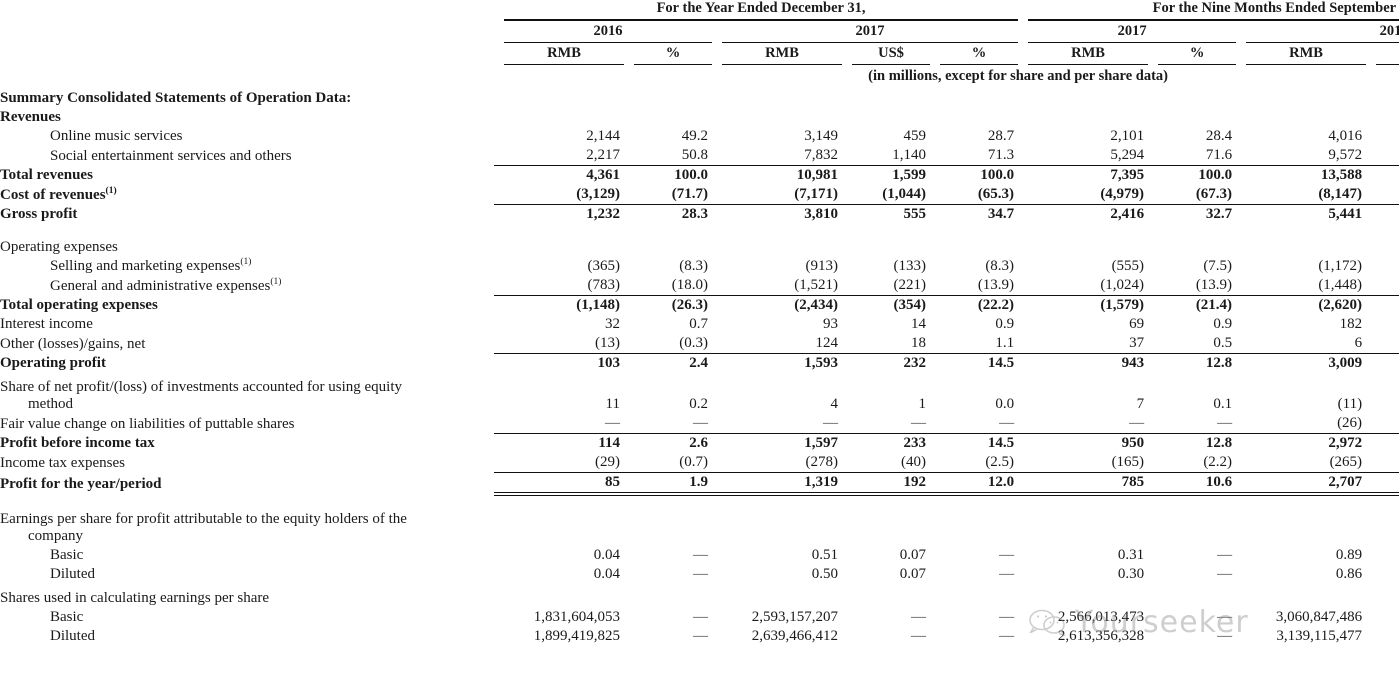 The width and height of the screenshot is (1399, 697). Describe the element at coordinates (564, 156) in the screenshot. I see `cell-value: 2,217` at that location.